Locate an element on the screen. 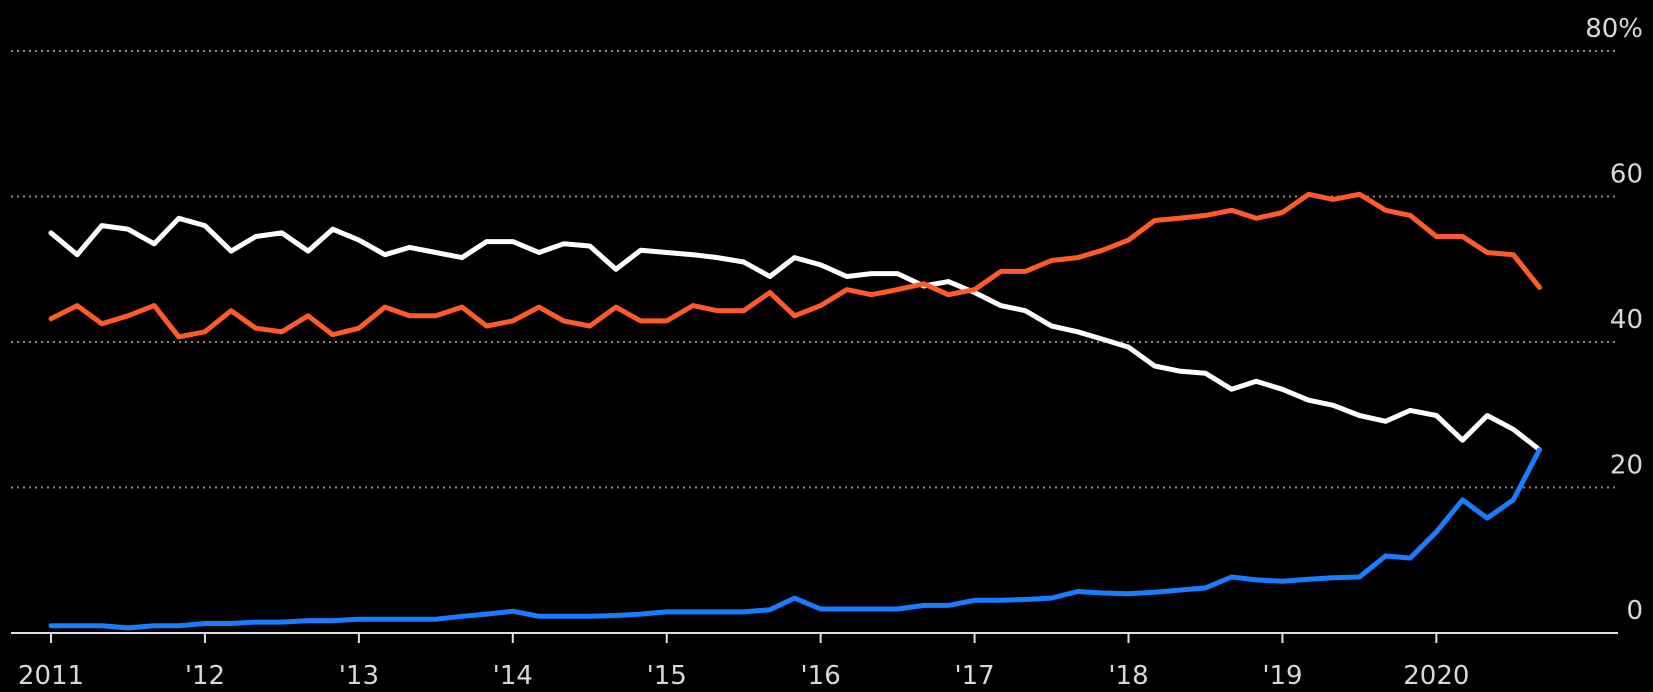 This screenshot has height=692, width=1653. x-tick-label: 2011 is located at coordinates (51, 676).